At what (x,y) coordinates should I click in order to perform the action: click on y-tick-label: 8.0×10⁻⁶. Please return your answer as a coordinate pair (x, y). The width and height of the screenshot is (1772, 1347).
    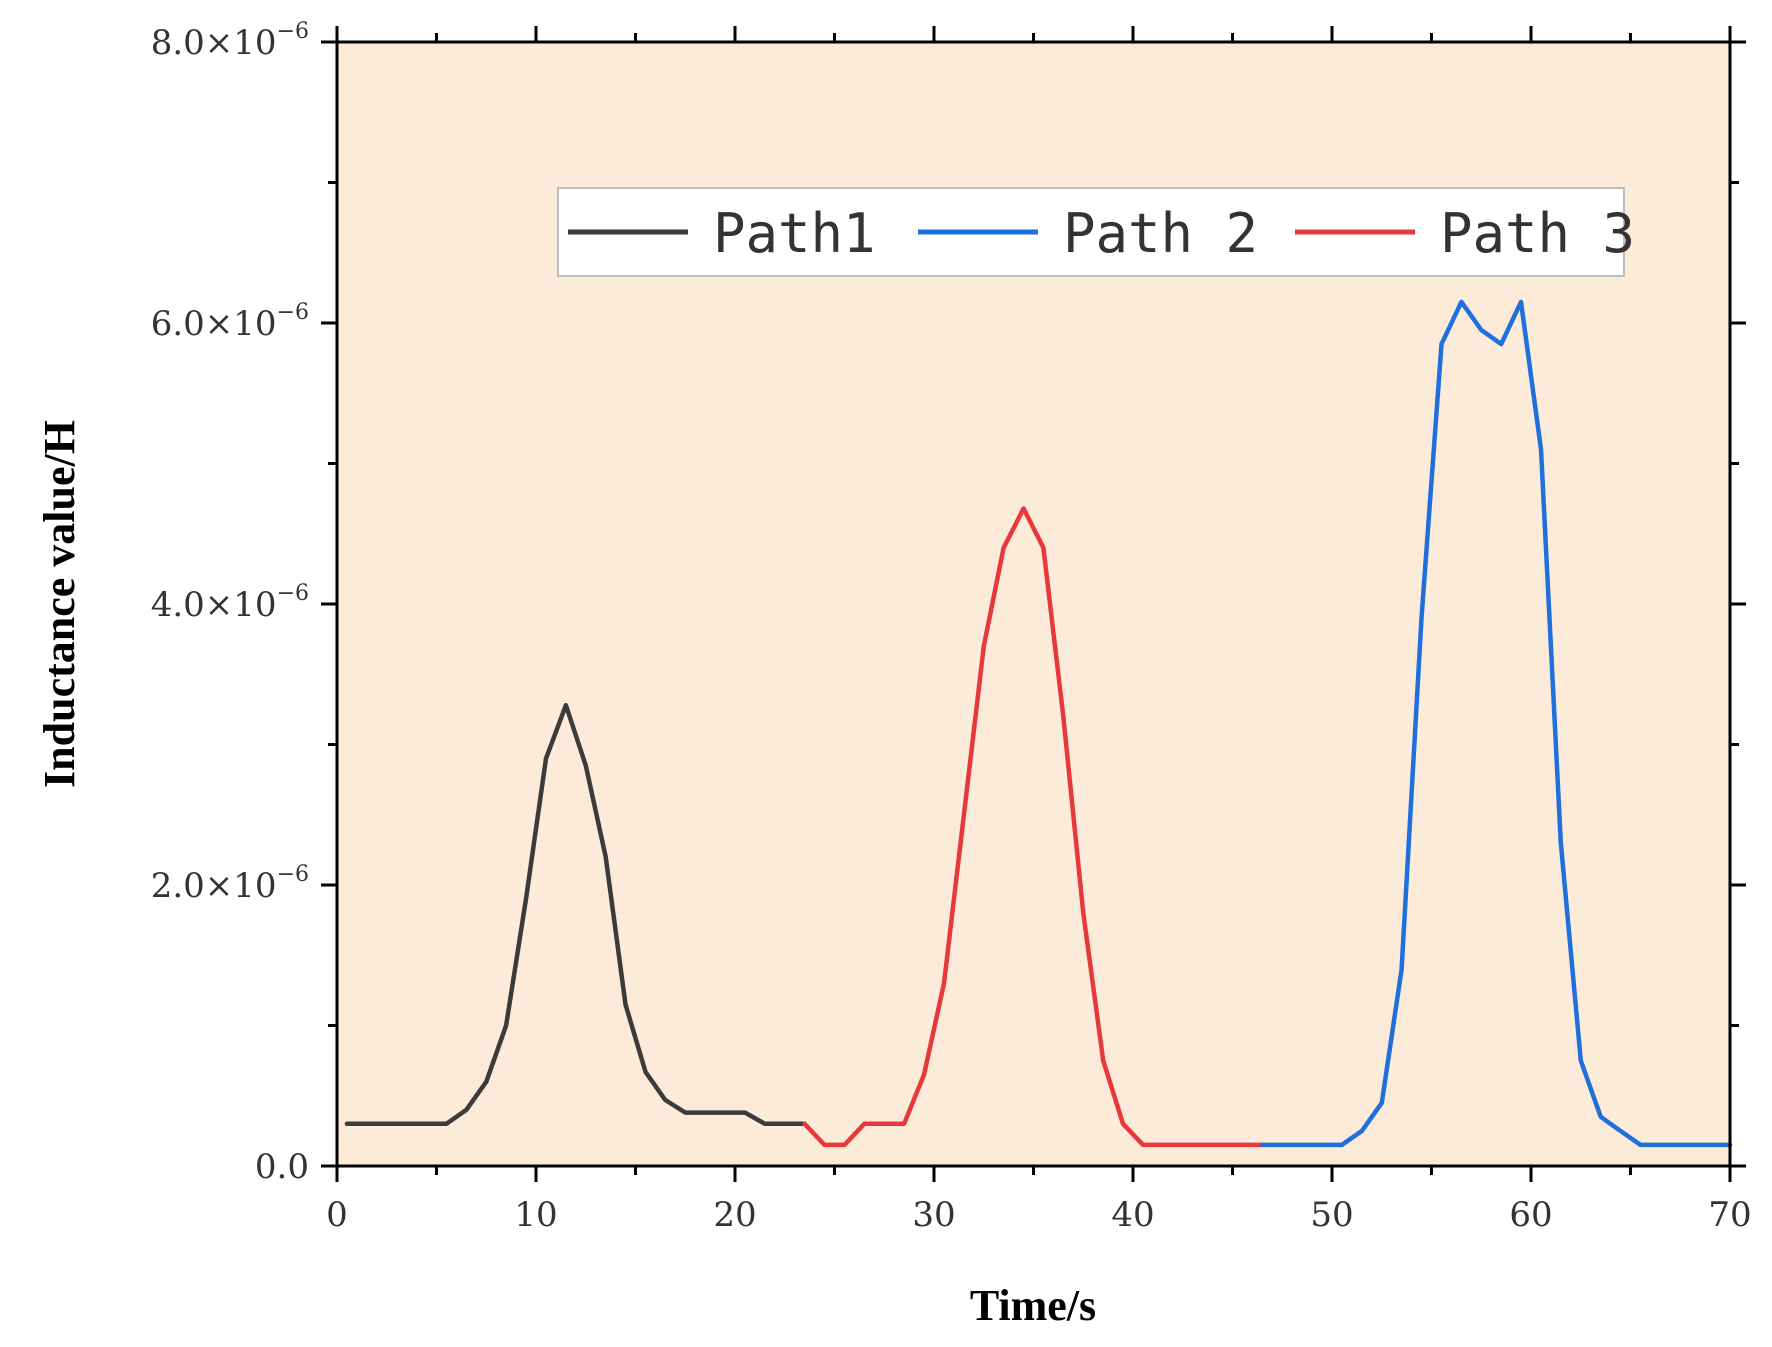
    Looking at the image, I should click on (230, 41).